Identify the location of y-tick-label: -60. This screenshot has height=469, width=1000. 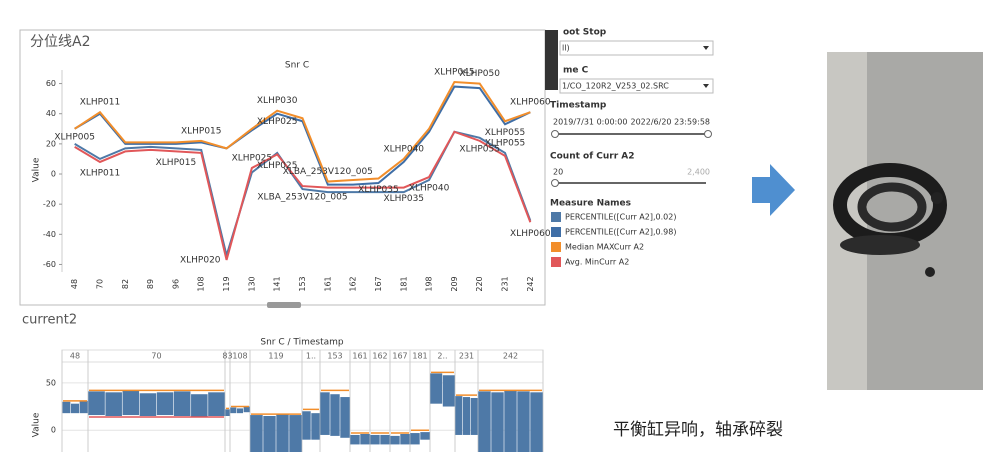
(49, 264).